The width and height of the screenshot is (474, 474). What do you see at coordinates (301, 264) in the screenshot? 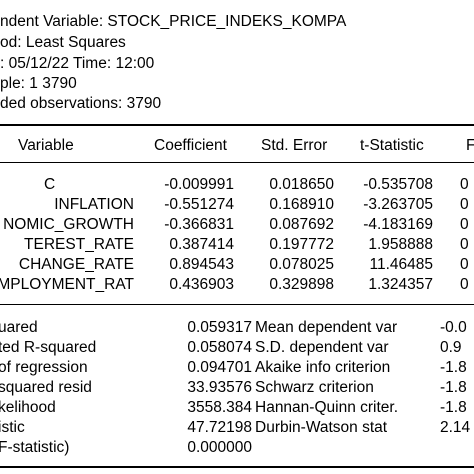
I see `std-error-value: 0.078025` at bounding box center [301, 264].